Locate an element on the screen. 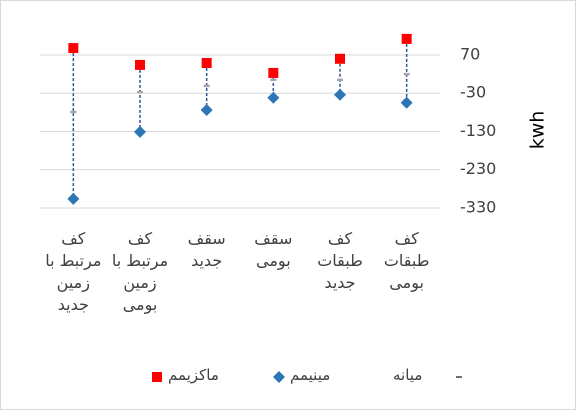  y-tick-label: -30 is located at coordinates (473, 92).